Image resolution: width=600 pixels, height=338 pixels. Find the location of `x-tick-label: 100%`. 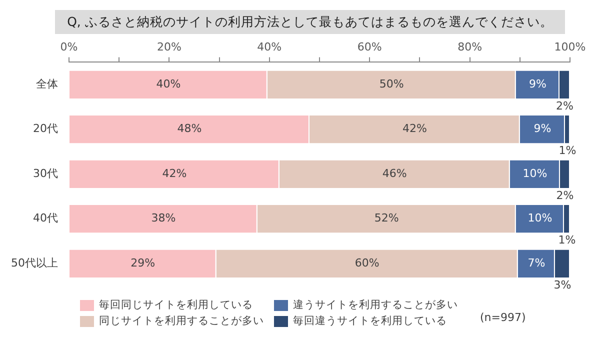

x-tick-label: 100% is located at coordinates (570, 47).